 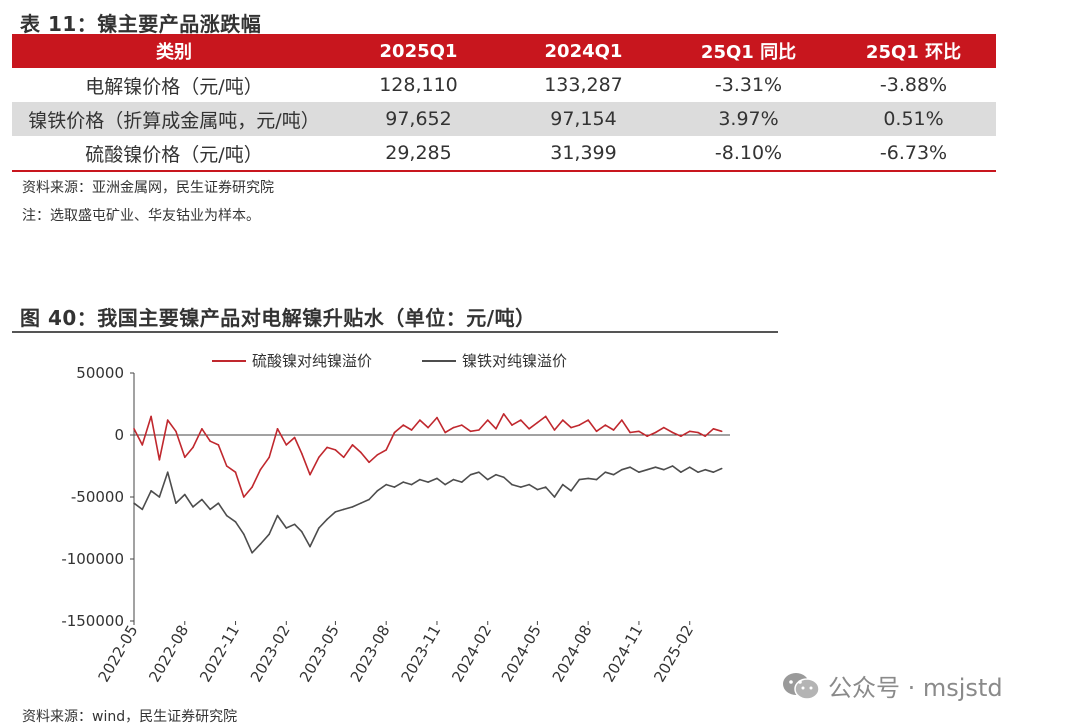 I want to click on x-tick-label: 2023-08, so click(x=370, y=653).